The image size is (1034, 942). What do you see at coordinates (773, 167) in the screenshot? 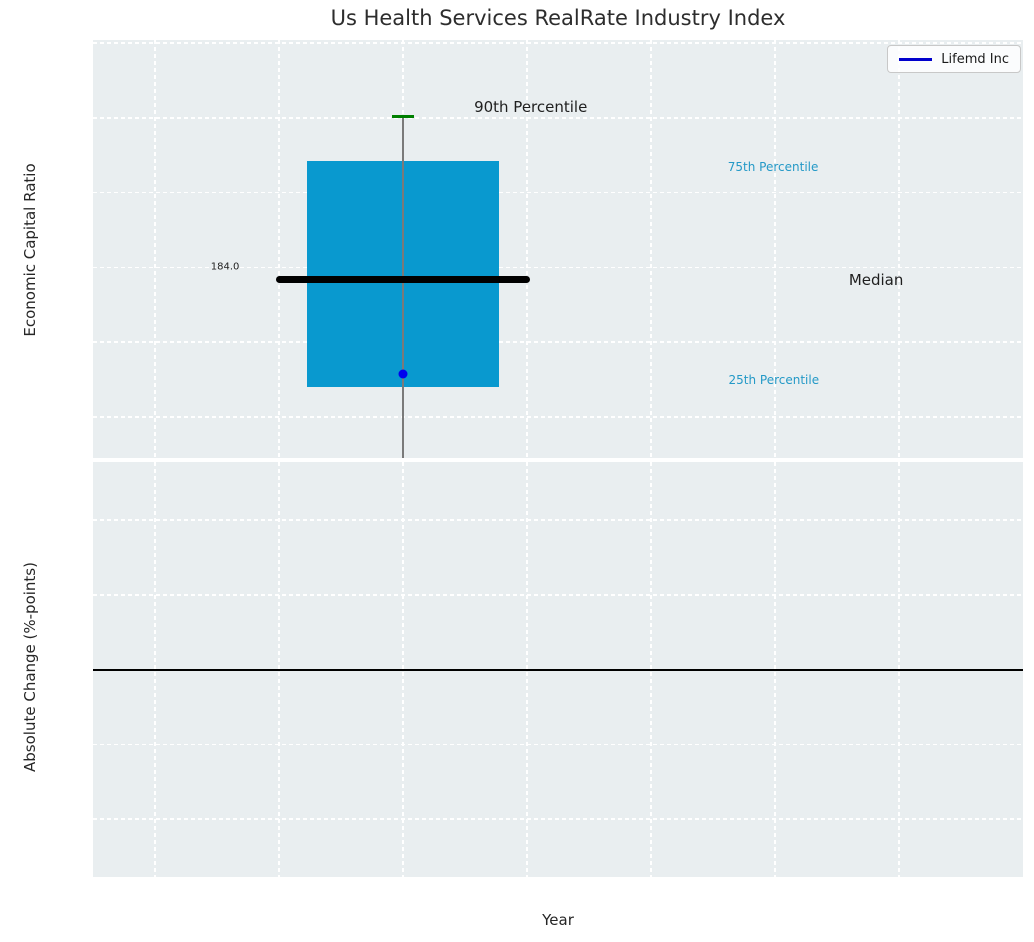
I see `annotation-75th-percentile: 75th Percentile` at bounding box center [773, 167].